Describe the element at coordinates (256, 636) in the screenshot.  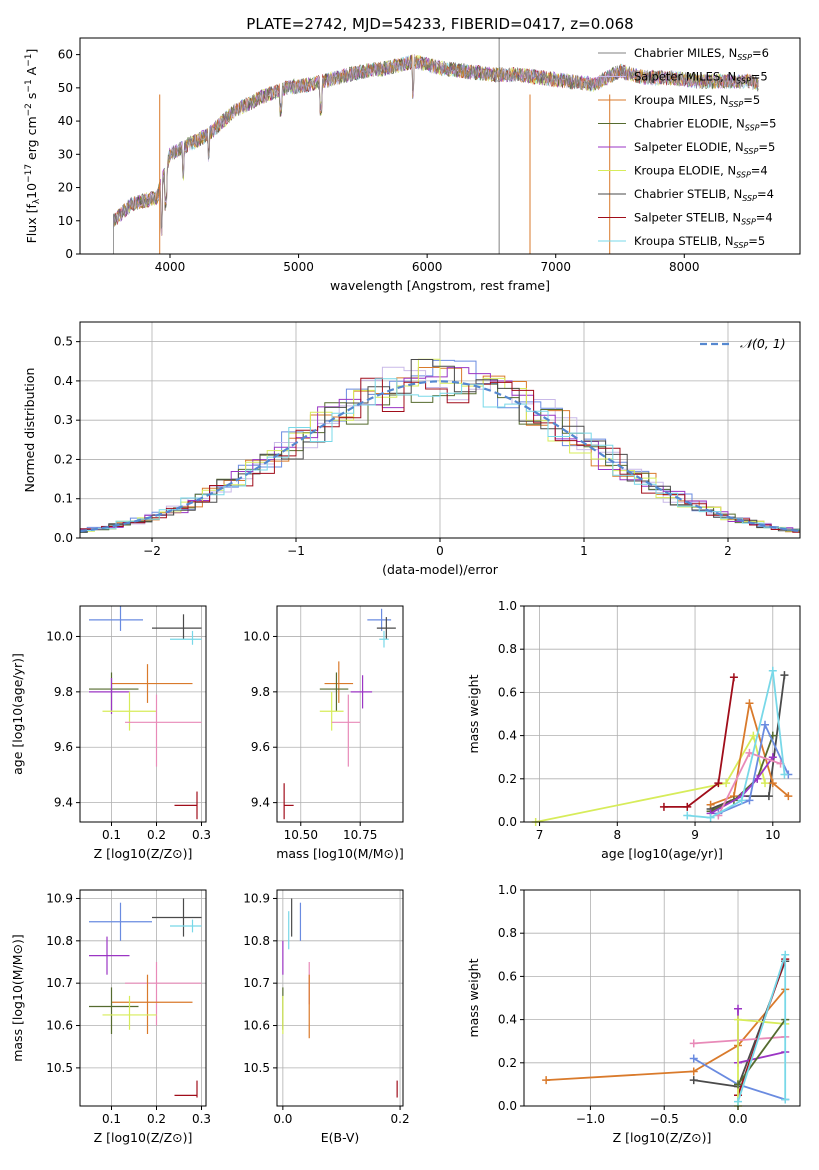
I see `y-tick-label: 10.0` at that location.